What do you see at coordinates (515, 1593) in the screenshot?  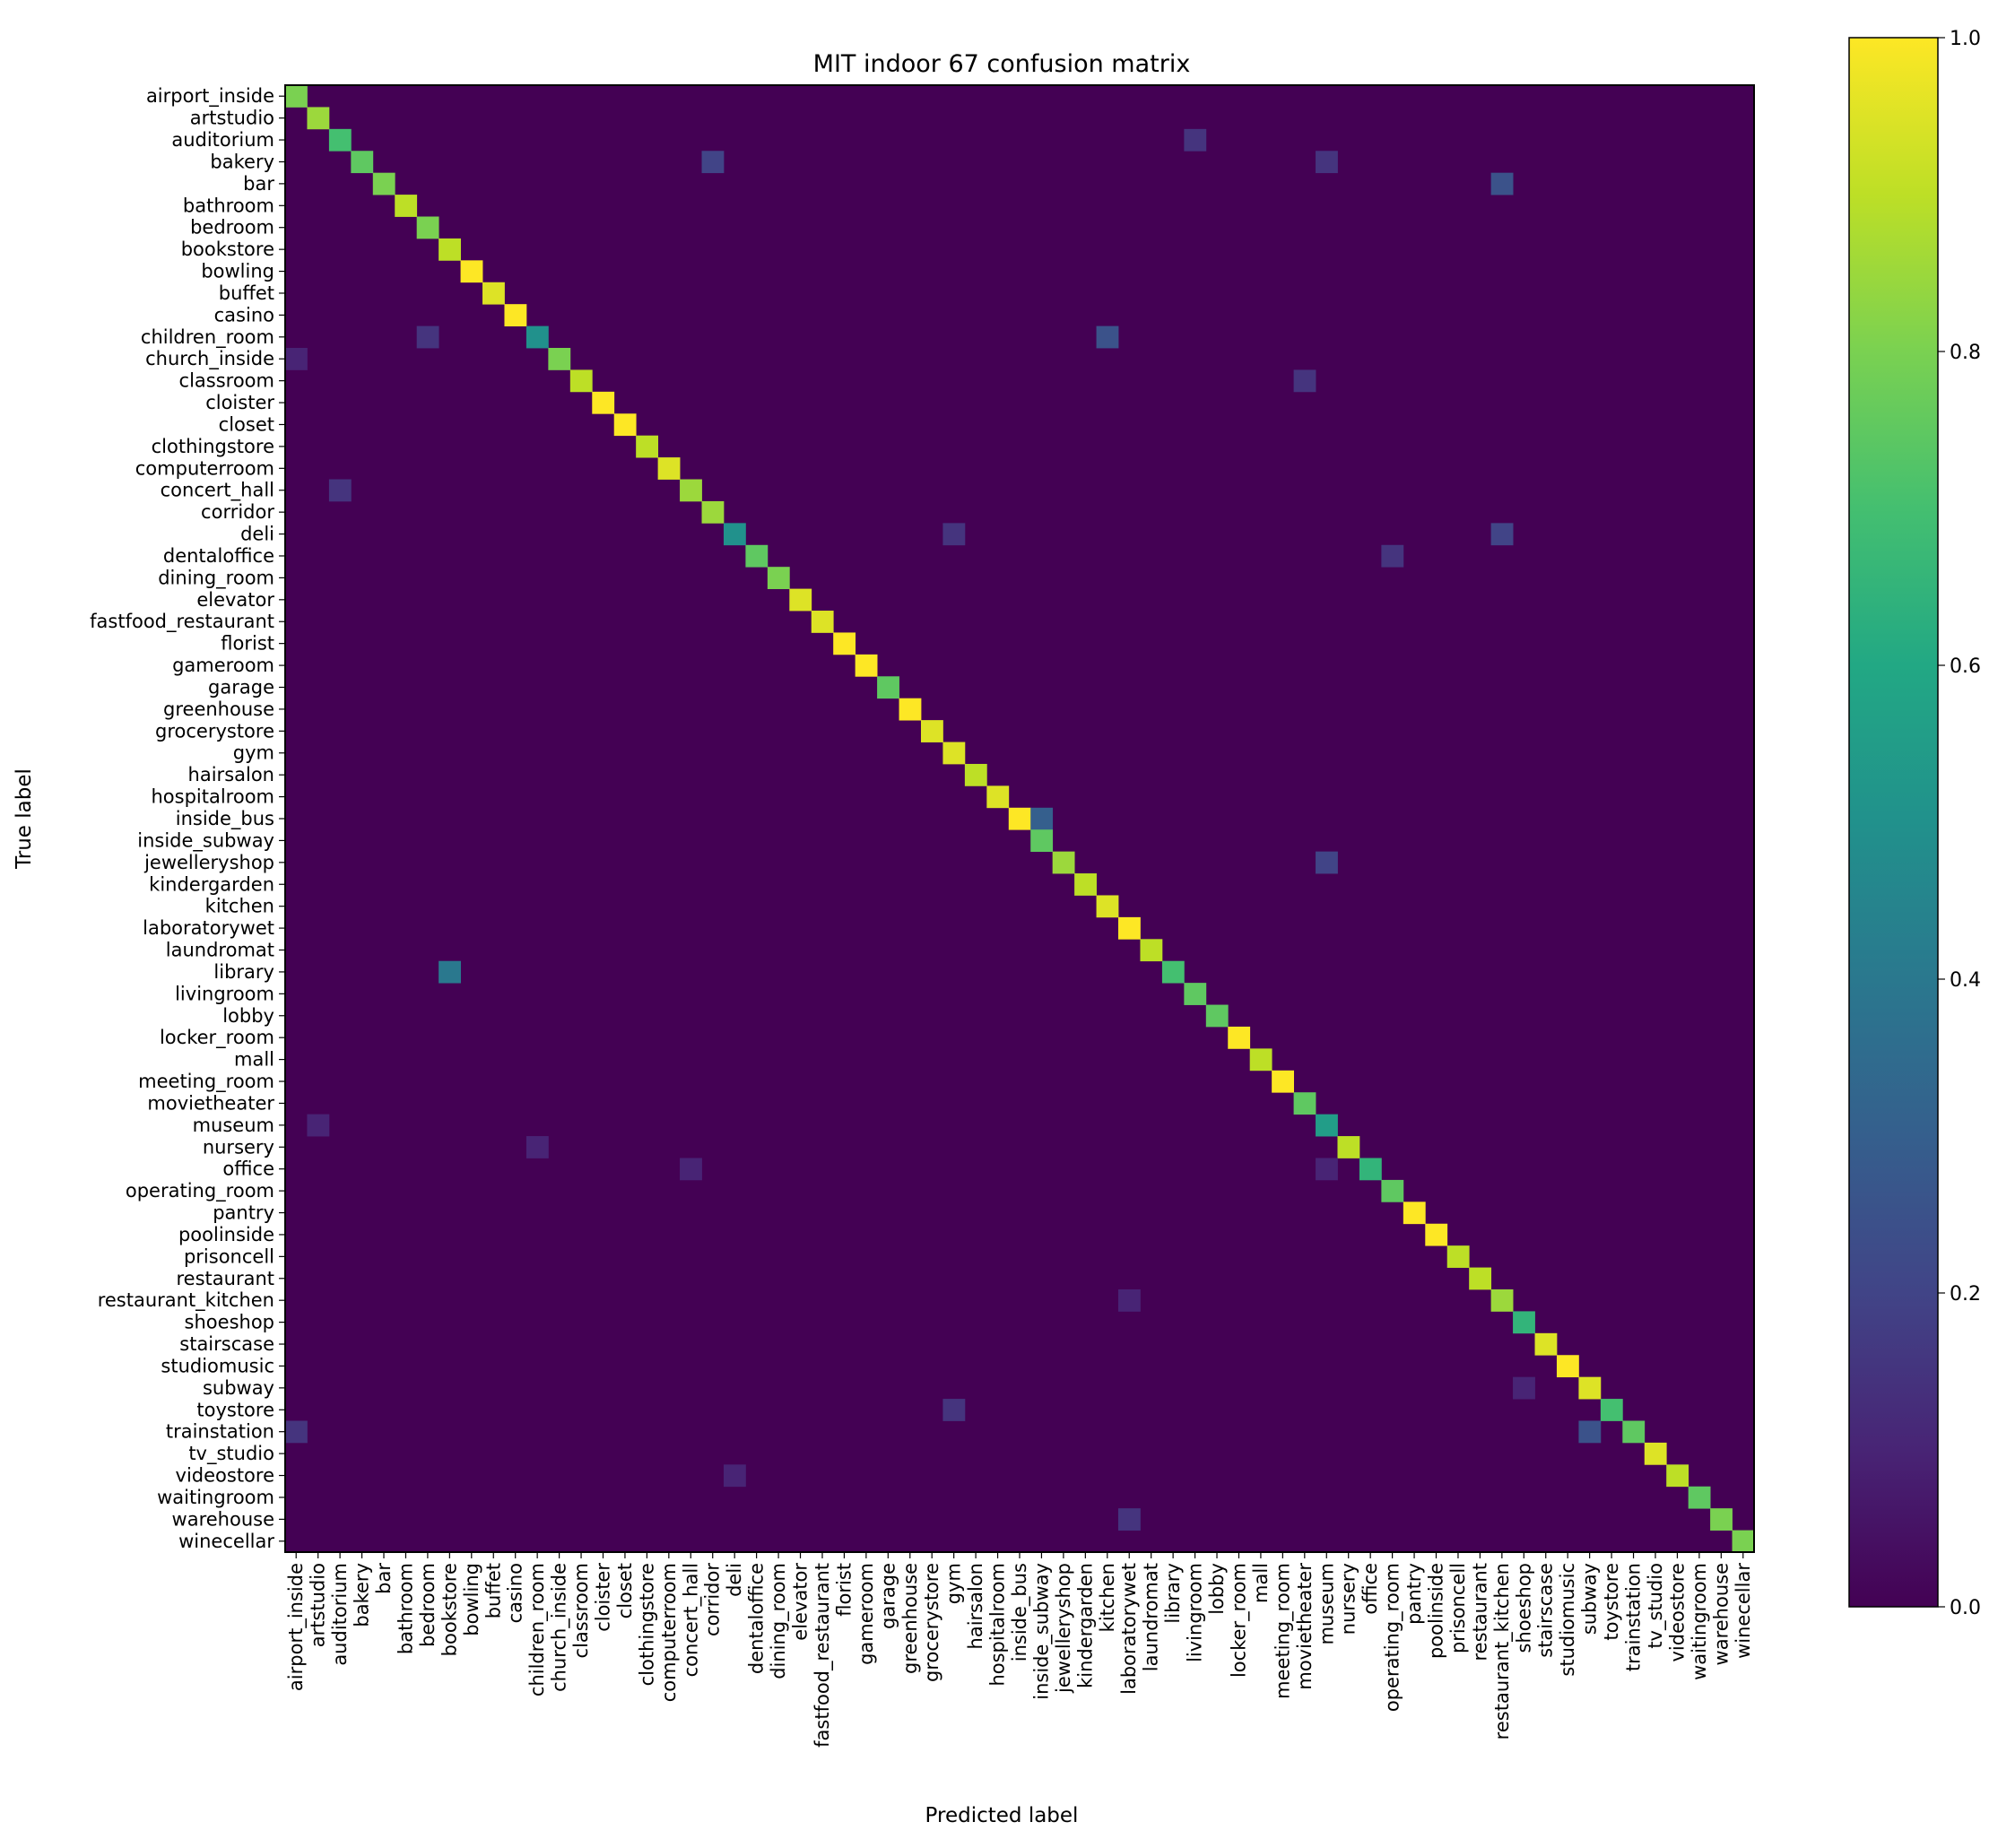 I see `x-tick-label: casino` at bounding box center [515, 1593].